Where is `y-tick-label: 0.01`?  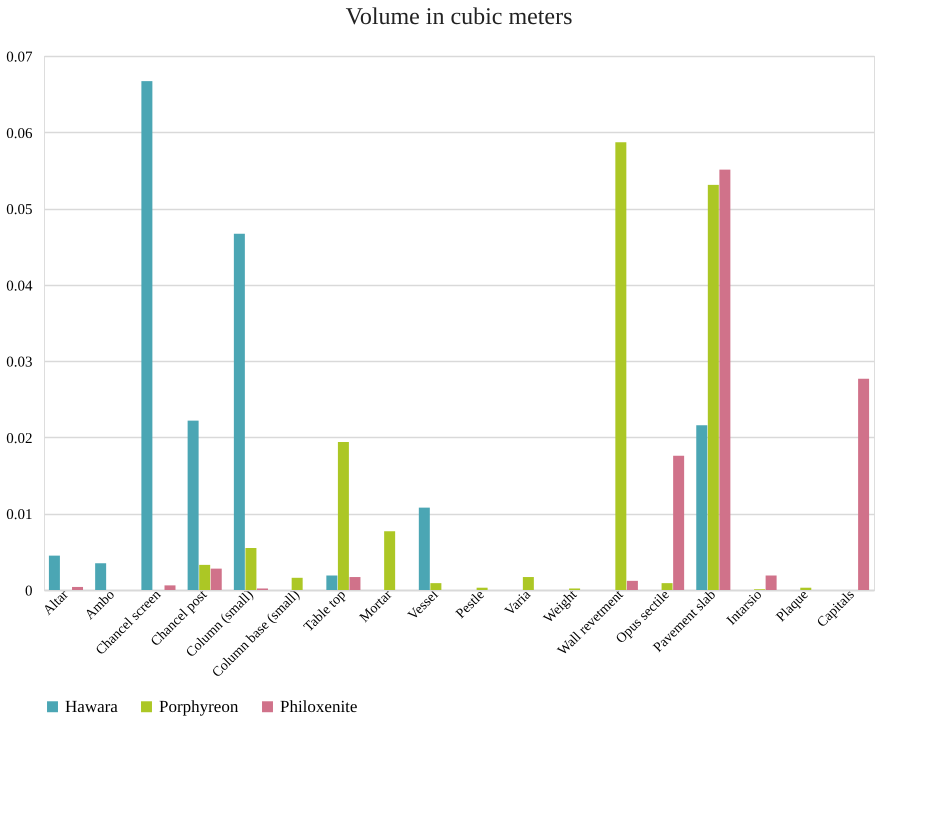
y-tick-label: 0.01 is located at coordinates (19, 515).